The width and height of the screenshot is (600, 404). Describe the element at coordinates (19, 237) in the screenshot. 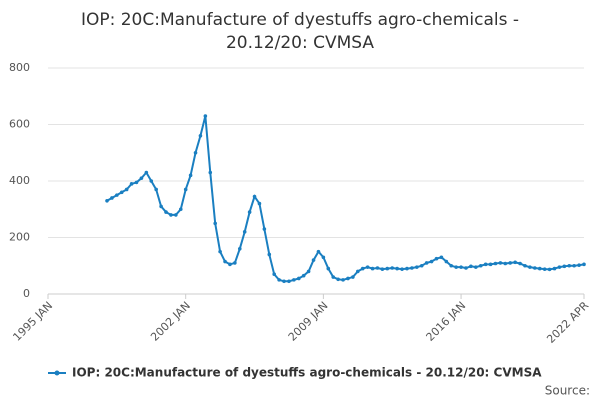

I see `y-tick-label: 200` at that location.